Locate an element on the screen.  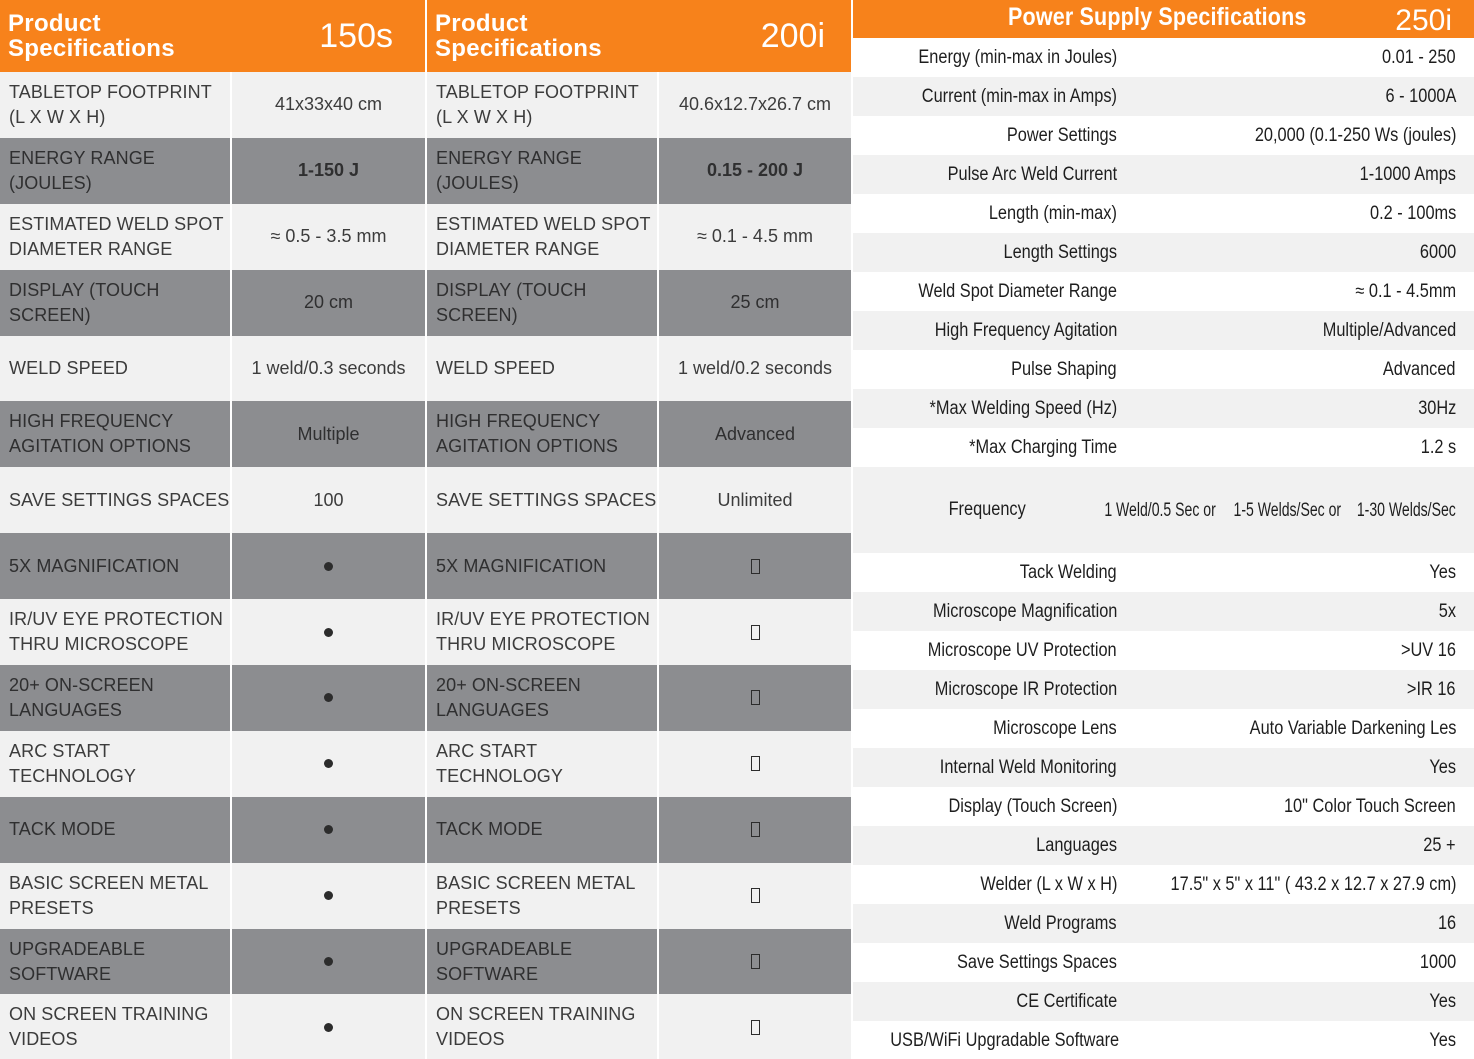
table-title: Product Specifications is located at coordinates (91, 36).